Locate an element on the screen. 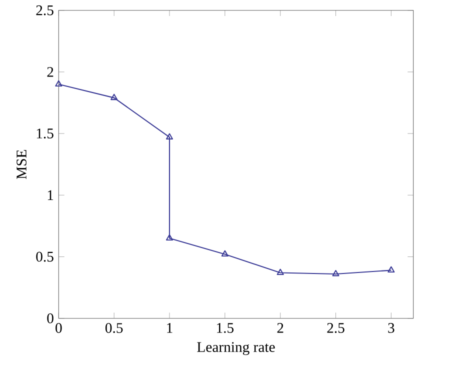 This screenshot has height=385, width=474. x-tick-label: 0 is located at coordinates (59, 328).